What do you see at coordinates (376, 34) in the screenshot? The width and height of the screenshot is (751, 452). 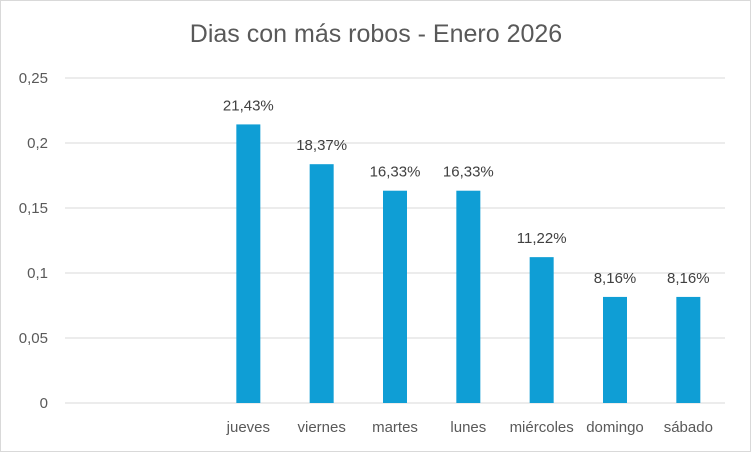 I see `chart-title: Dias con más robos - Enero 2026` at bounding box center [376, 34].